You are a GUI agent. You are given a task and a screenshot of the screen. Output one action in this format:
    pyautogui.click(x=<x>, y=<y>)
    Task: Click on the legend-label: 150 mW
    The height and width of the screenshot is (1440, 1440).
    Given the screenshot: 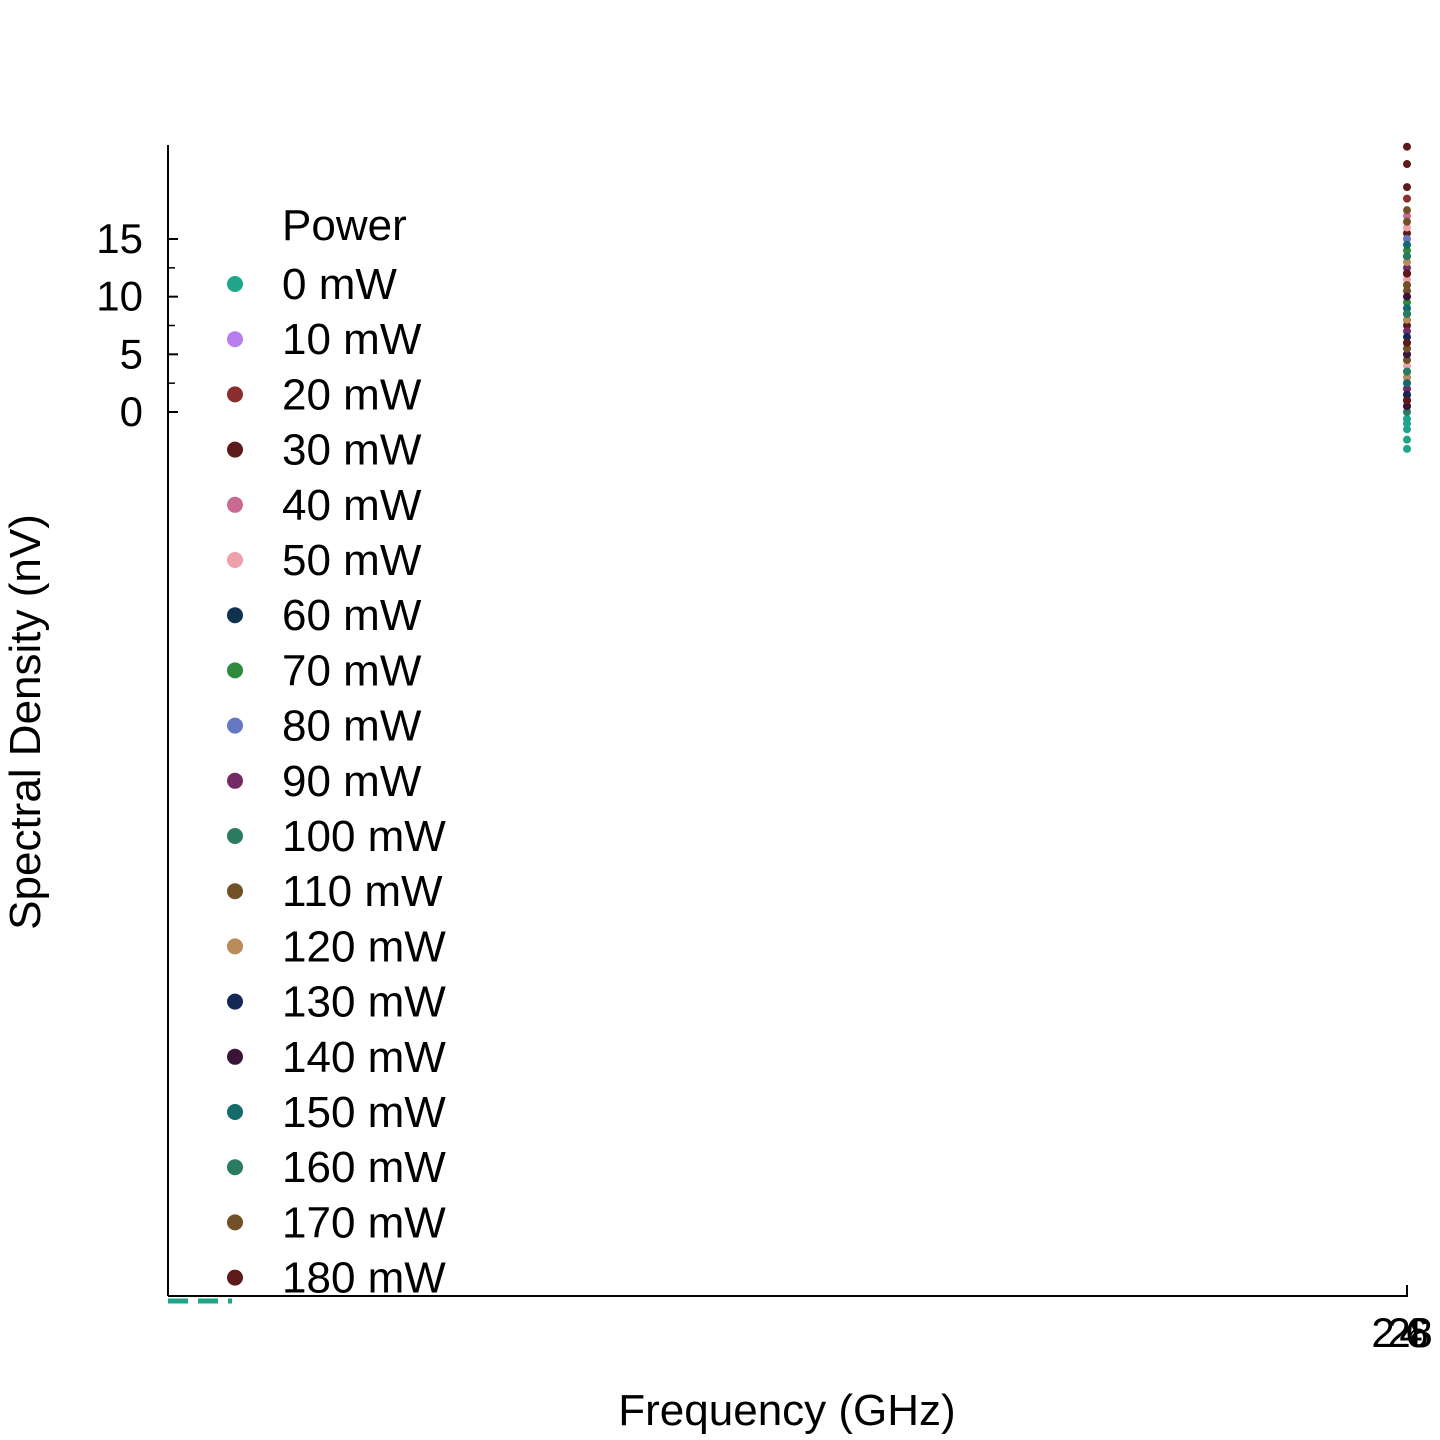 What is the action you would take?
    pyautogui.click(x=364, y=1112)
    